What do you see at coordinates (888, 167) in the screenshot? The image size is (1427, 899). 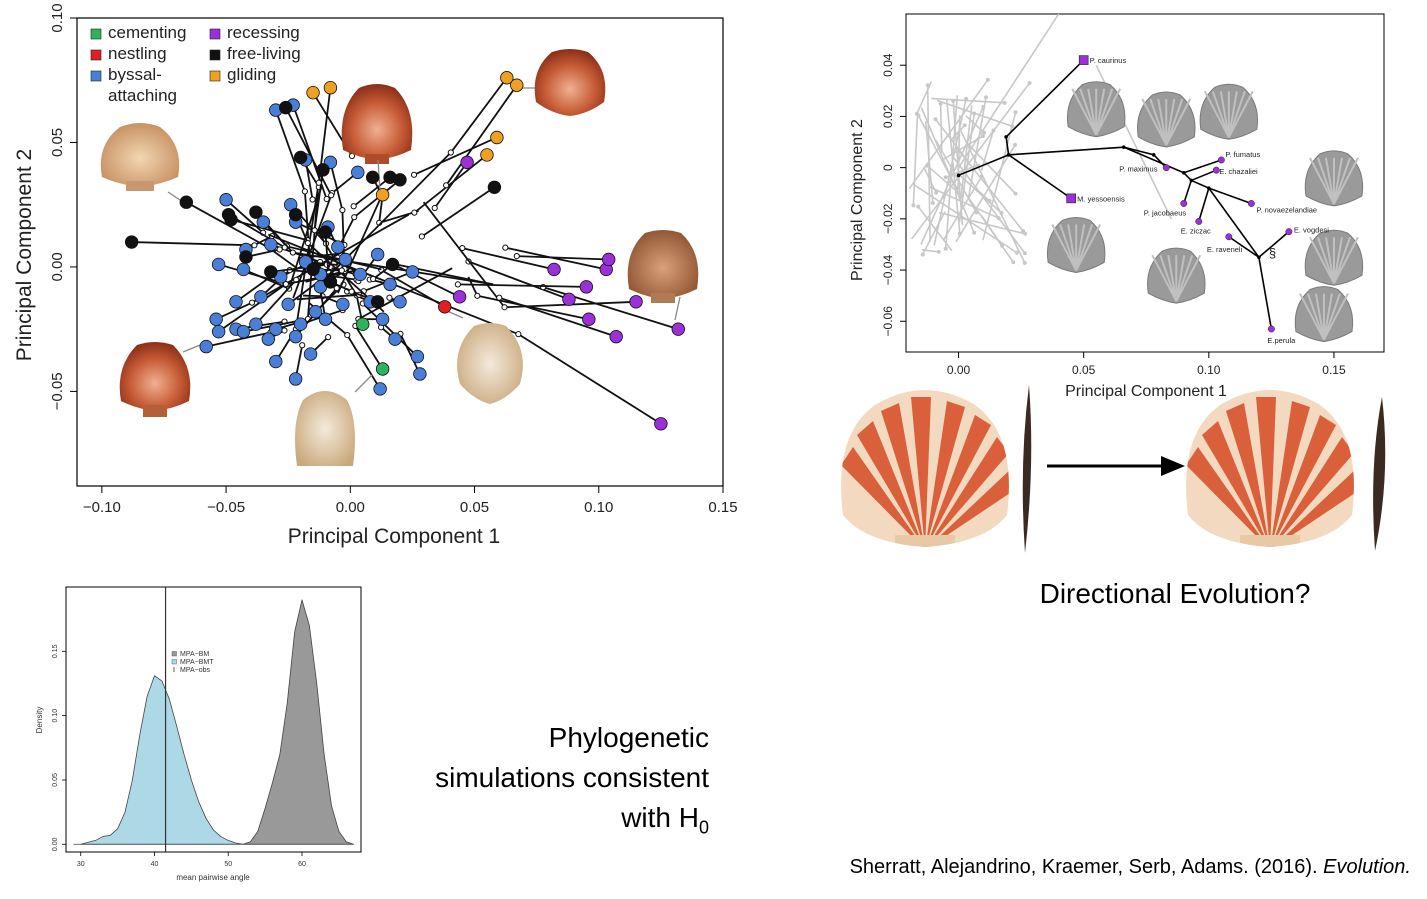 I see `y-tick-label: 0` at bounding box center [888, 167].